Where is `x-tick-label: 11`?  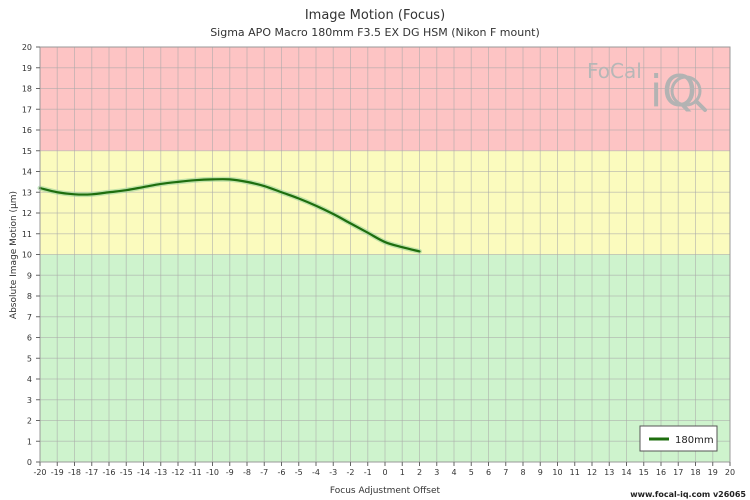 x-tick-label: 11 is located at coordinates (575, 472).